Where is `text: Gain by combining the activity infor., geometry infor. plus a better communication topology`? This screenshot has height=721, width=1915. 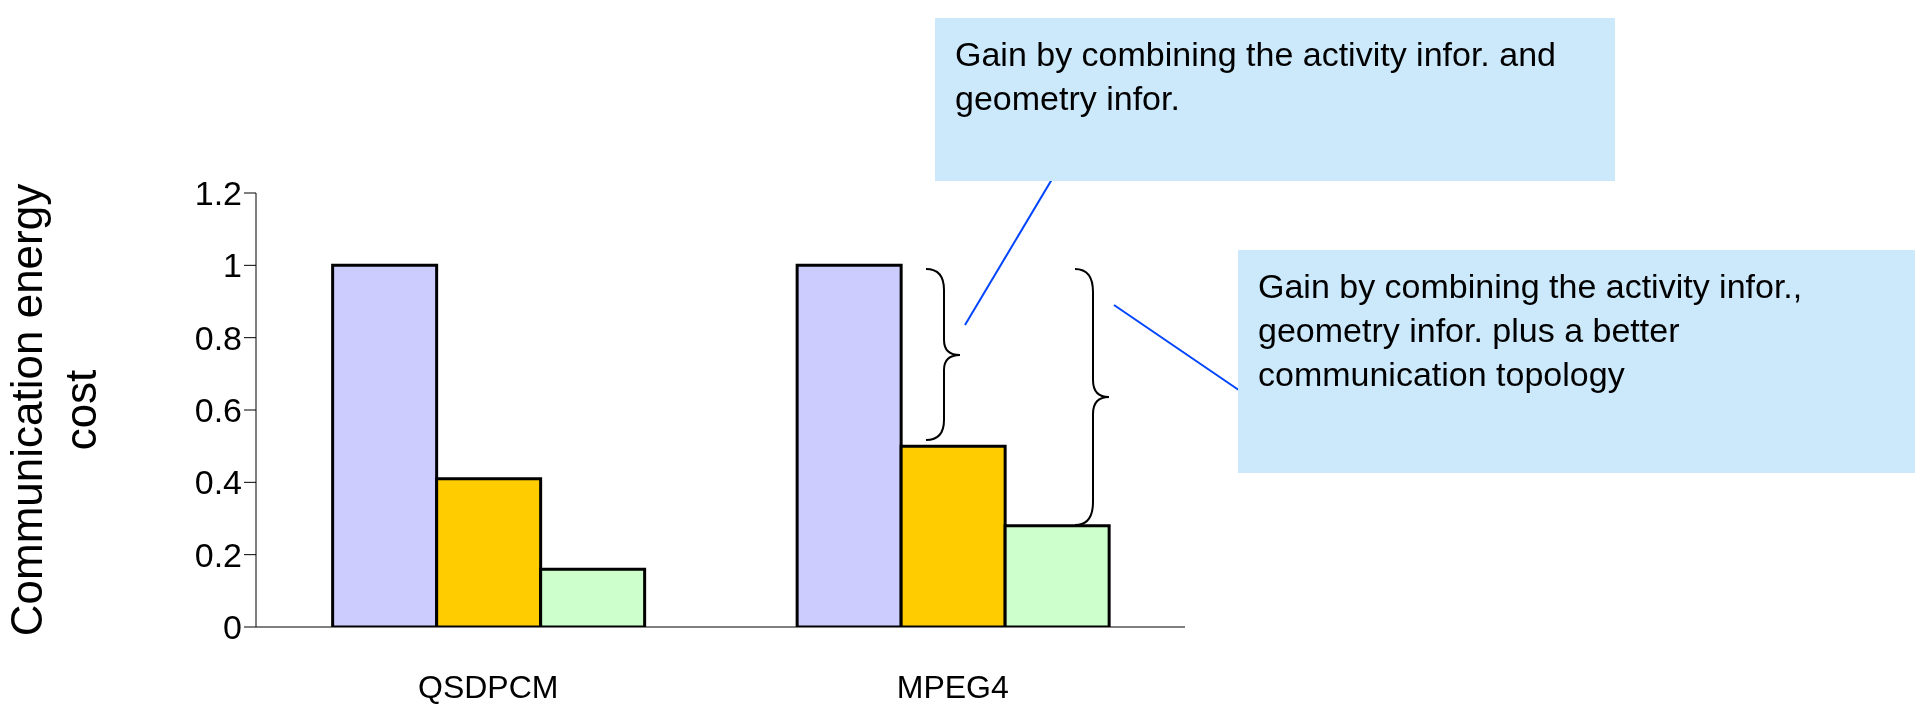 text: Gain by combining the activity infor., geometry infor. plus a better communication topology is located at coordinates (1576, 361).